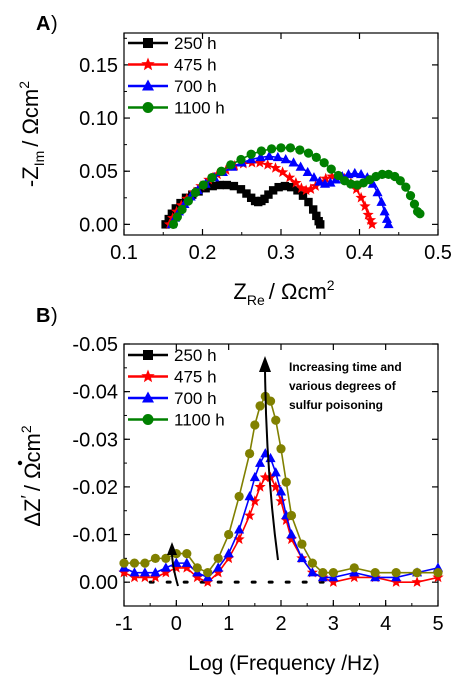  Describe the element at coordinates (333, 624) in the screenshot. I see `x-tick-label: 3` at that location.